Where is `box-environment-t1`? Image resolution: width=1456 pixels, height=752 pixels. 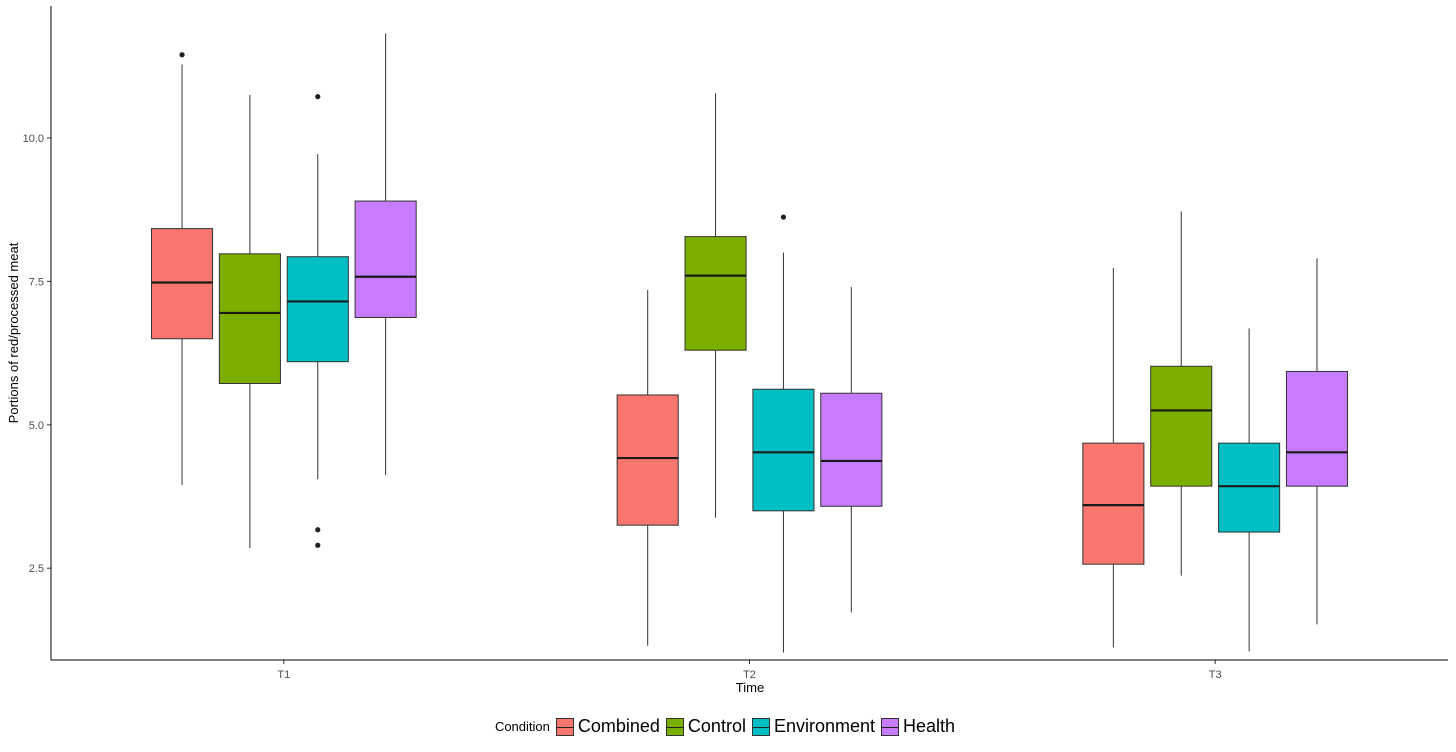 box-environment-t1 is located at coordinates (317, 321).